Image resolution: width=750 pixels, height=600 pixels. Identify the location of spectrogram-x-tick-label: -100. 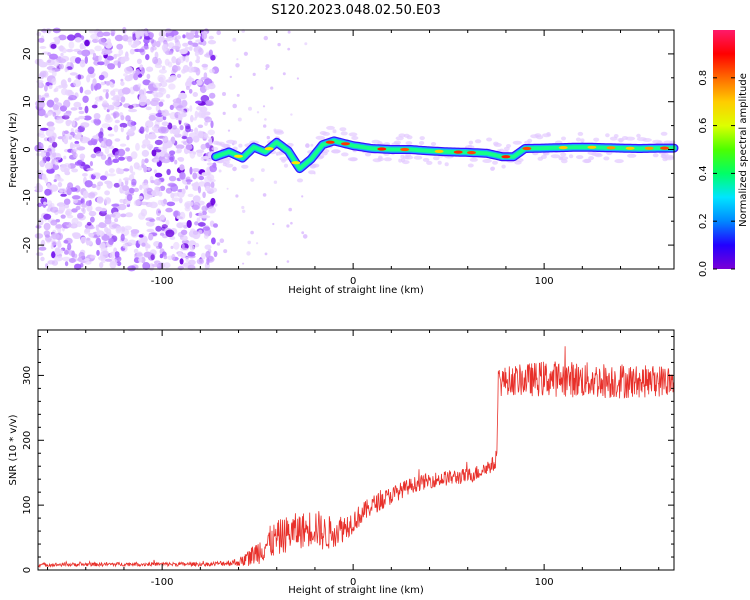
(162, 281).